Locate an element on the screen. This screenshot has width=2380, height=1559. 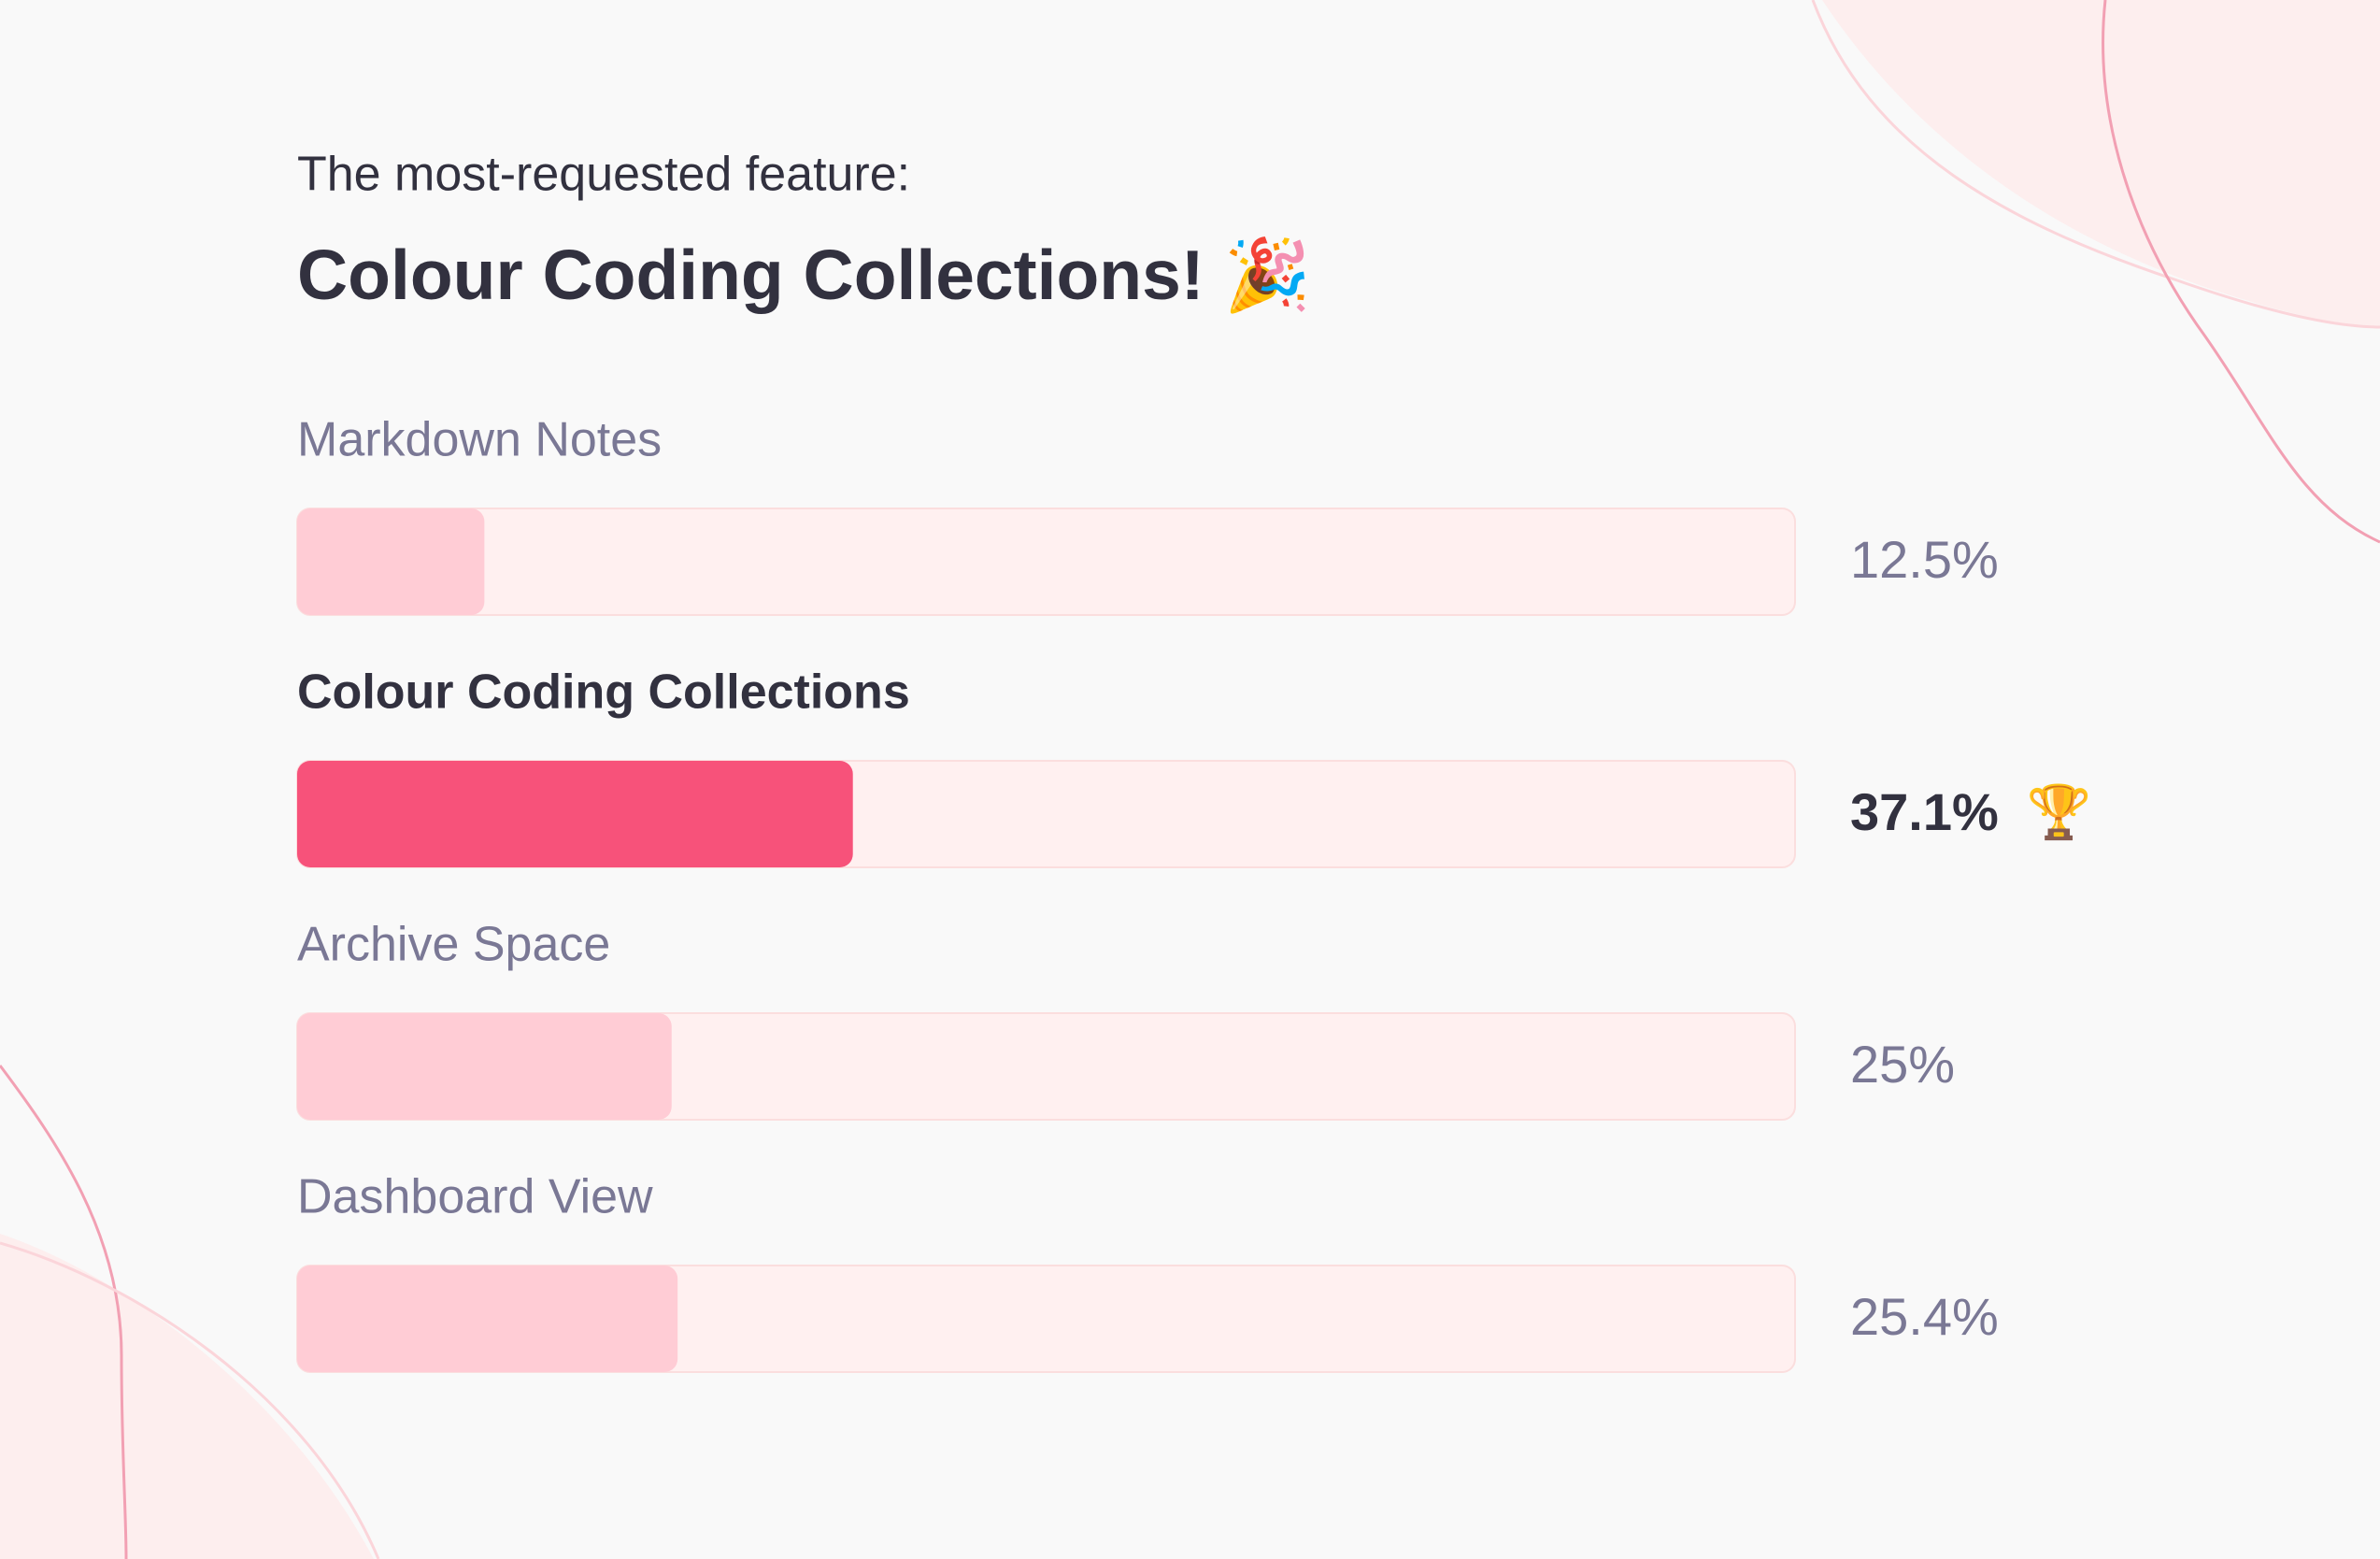
title: Colour Coding Collections! 🎉 is located at coordinates (804, 276).